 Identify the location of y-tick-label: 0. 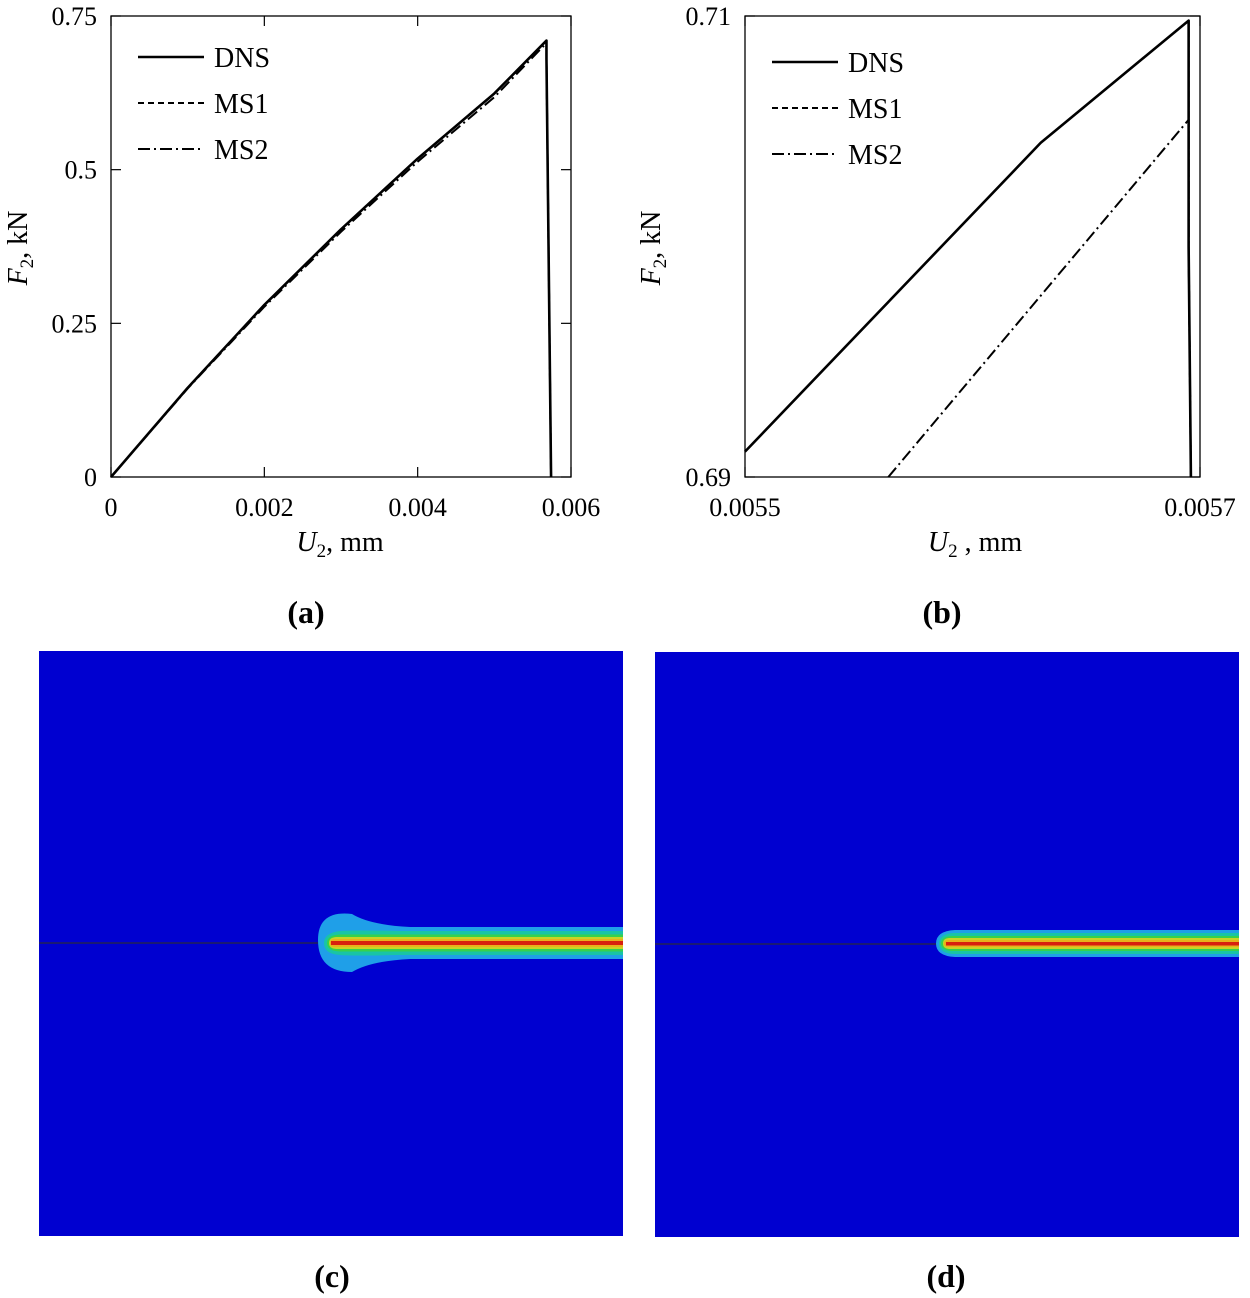
(90, 477).